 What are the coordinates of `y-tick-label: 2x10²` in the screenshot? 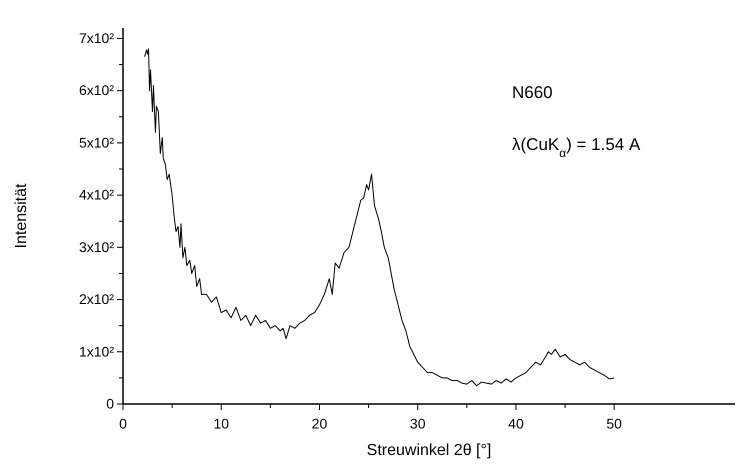 It's located at (96, 299).